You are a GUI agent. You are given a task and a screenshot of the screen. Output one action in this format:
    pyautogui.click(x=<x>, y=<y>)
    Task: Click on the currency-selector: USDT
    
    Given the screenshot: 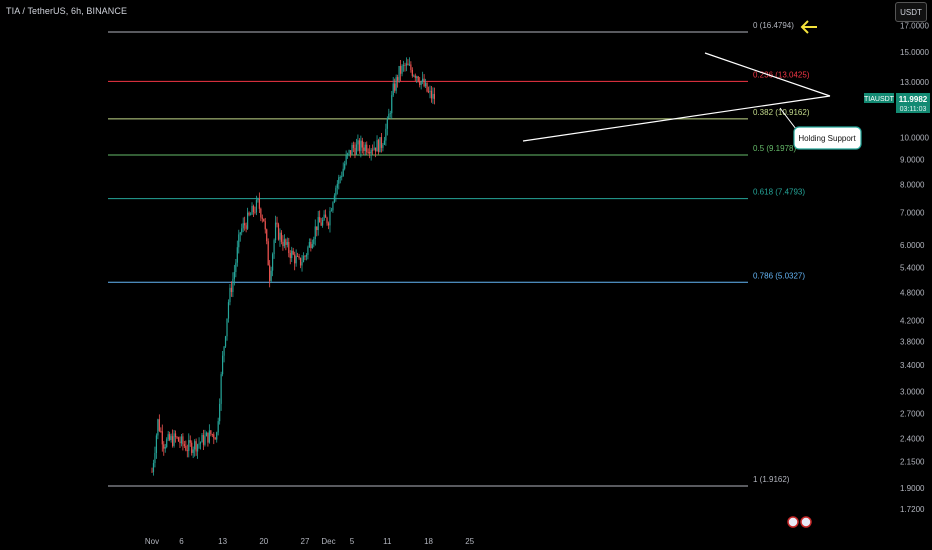 What is the action you would take?
    pyautogui.click(x=911, y=12)
    